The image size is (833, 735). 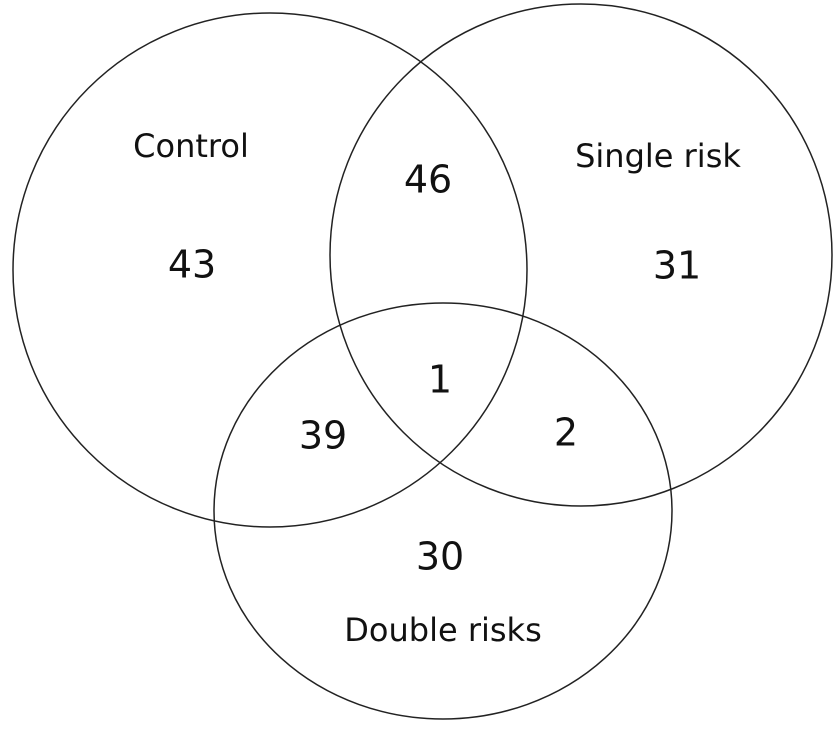 I want to click on region-count: 39, so click(x=323, y=436).